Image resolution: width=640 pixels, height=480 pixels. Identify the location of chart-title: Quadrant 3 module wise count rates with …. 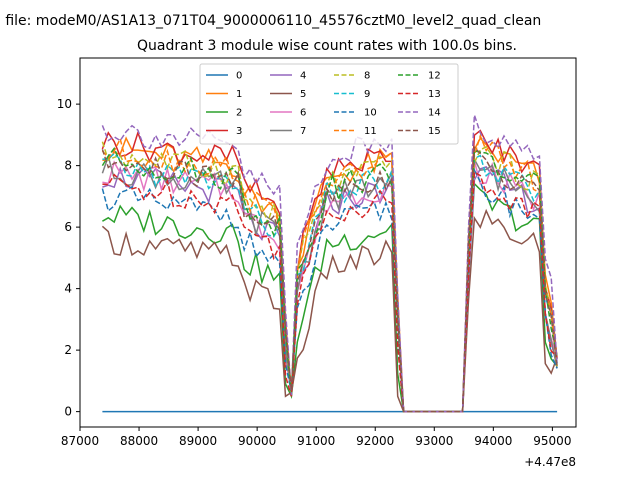
(327, 46).